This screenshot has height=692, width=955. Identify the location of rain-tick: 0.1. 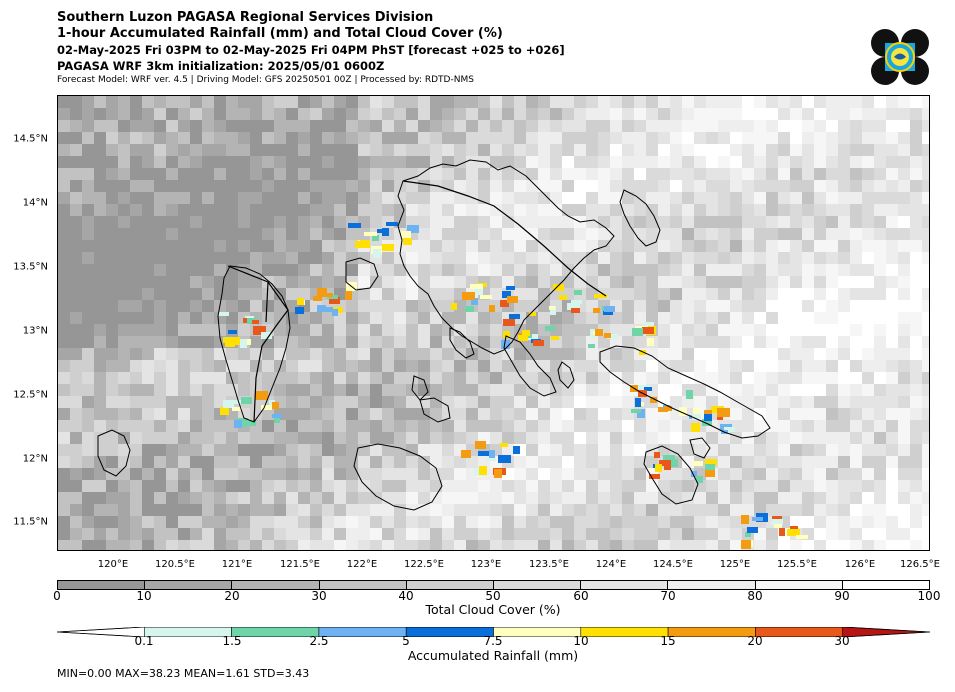
(144, 641).